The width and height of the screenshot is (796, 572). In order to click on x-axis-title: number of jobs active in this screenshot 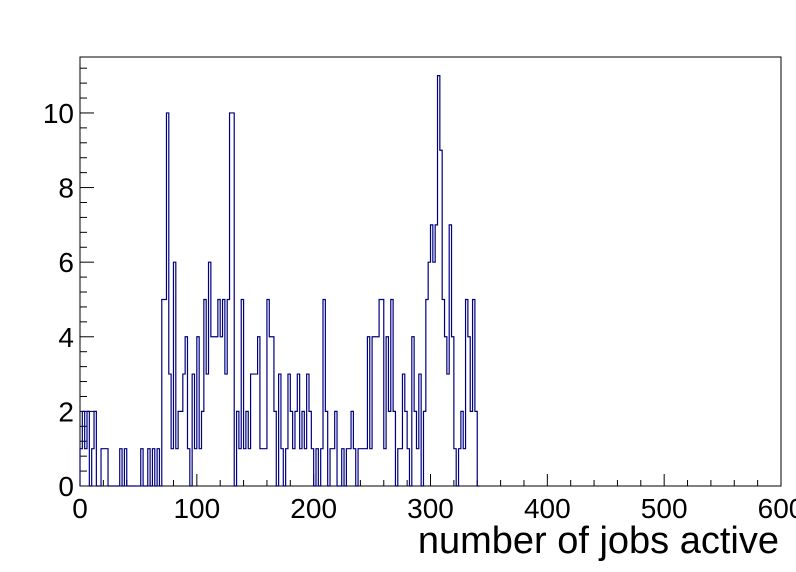, I will do `click(598, 541)`.